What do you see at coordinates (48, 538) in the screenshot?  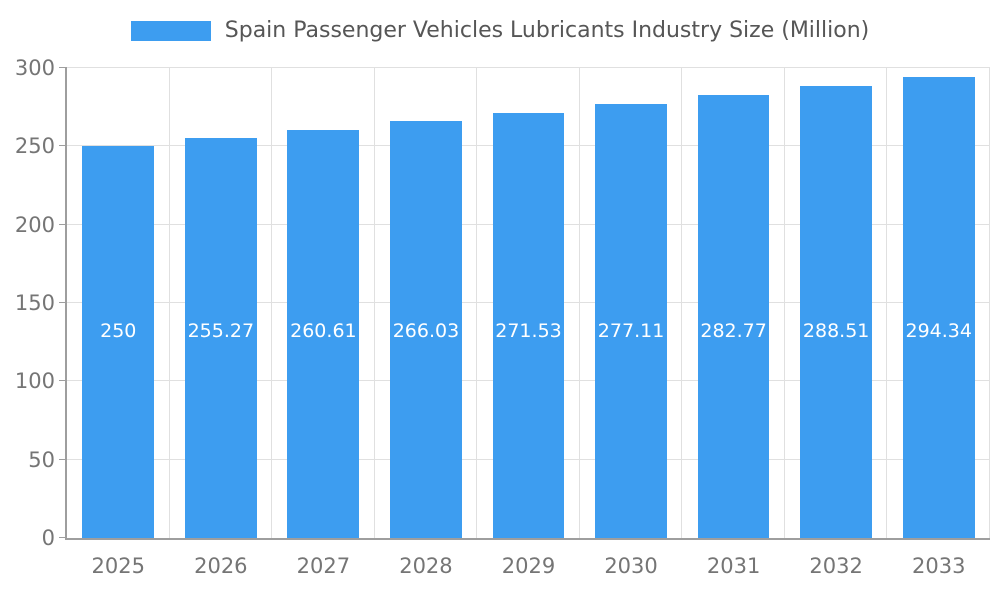 I see `y-tick-label: 0` at bounding box center [48, 538].